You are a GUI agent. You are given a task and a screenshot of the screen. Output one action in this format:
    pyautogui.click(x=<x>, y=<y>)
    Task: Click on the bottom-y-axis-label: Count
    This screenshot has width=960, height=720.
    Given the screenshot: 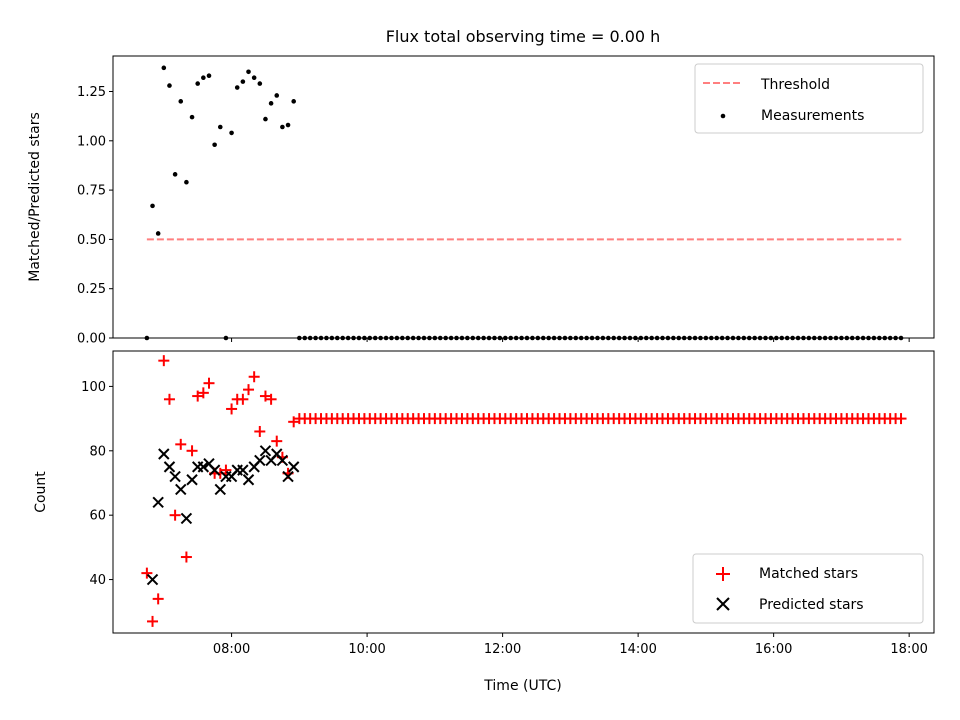 What is the action you would take?
    pyautogui.click(x=41, y=492)
    